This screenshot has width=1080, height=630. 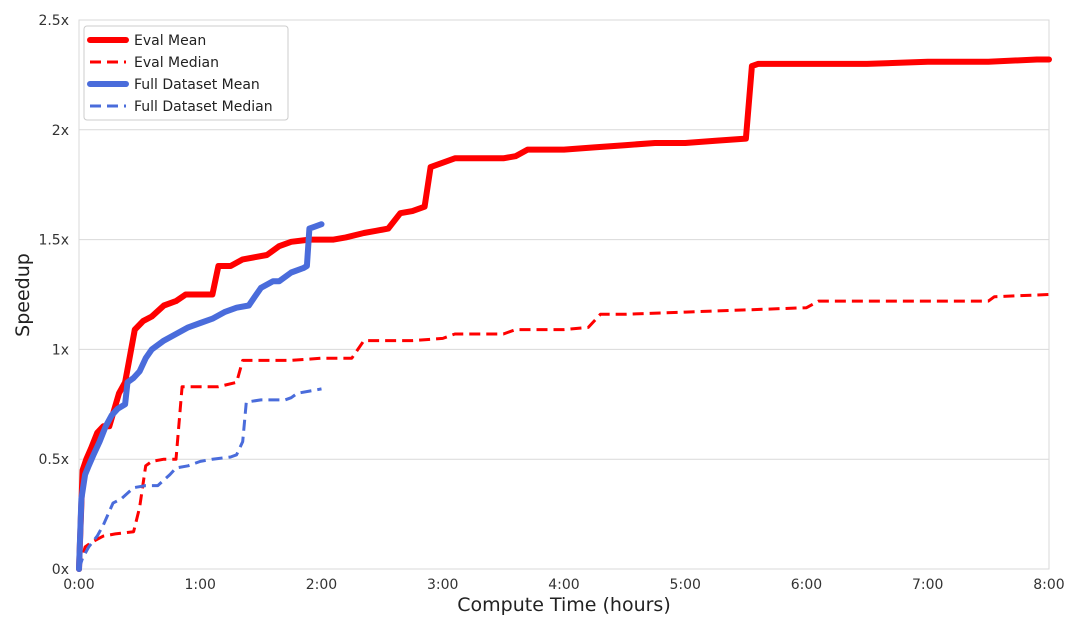 What do you see at coordinates (53, 21) in the screenshot?
I see `y-tick-label: 2.5x` at bounding box center [53, 21].